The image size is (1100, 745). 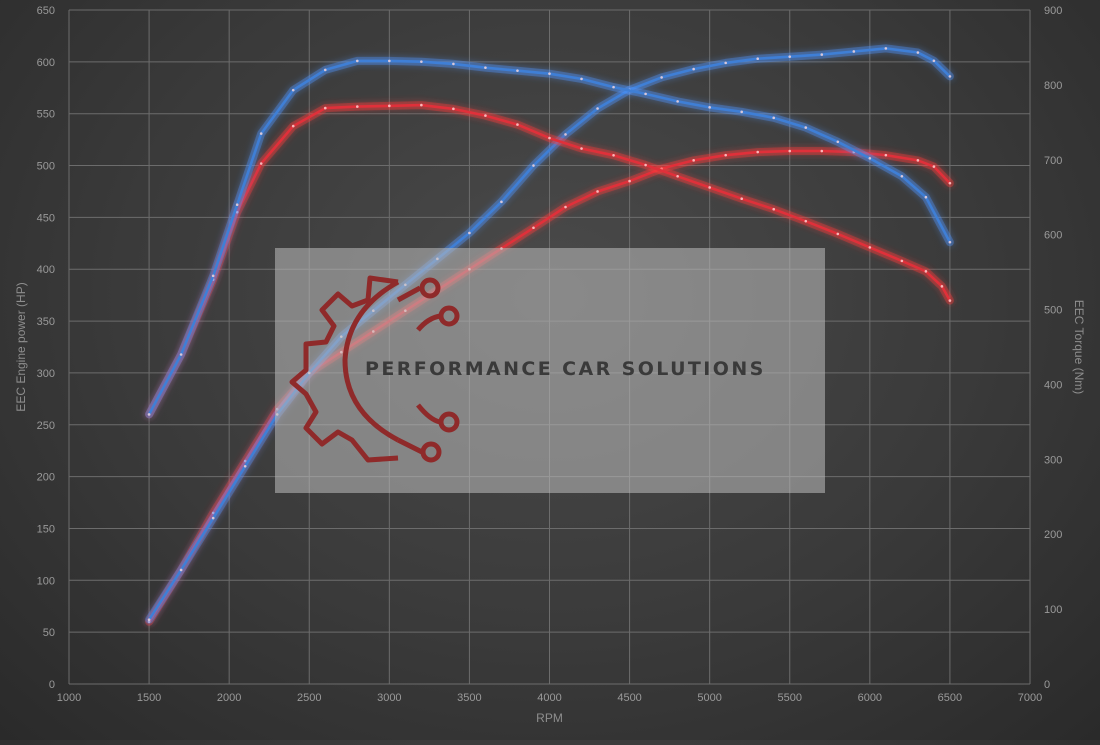 What do you see at coordinates (790, 698) in the screenshot?
I see `x-tick-label: 5500` at bounding box center [790, 698].